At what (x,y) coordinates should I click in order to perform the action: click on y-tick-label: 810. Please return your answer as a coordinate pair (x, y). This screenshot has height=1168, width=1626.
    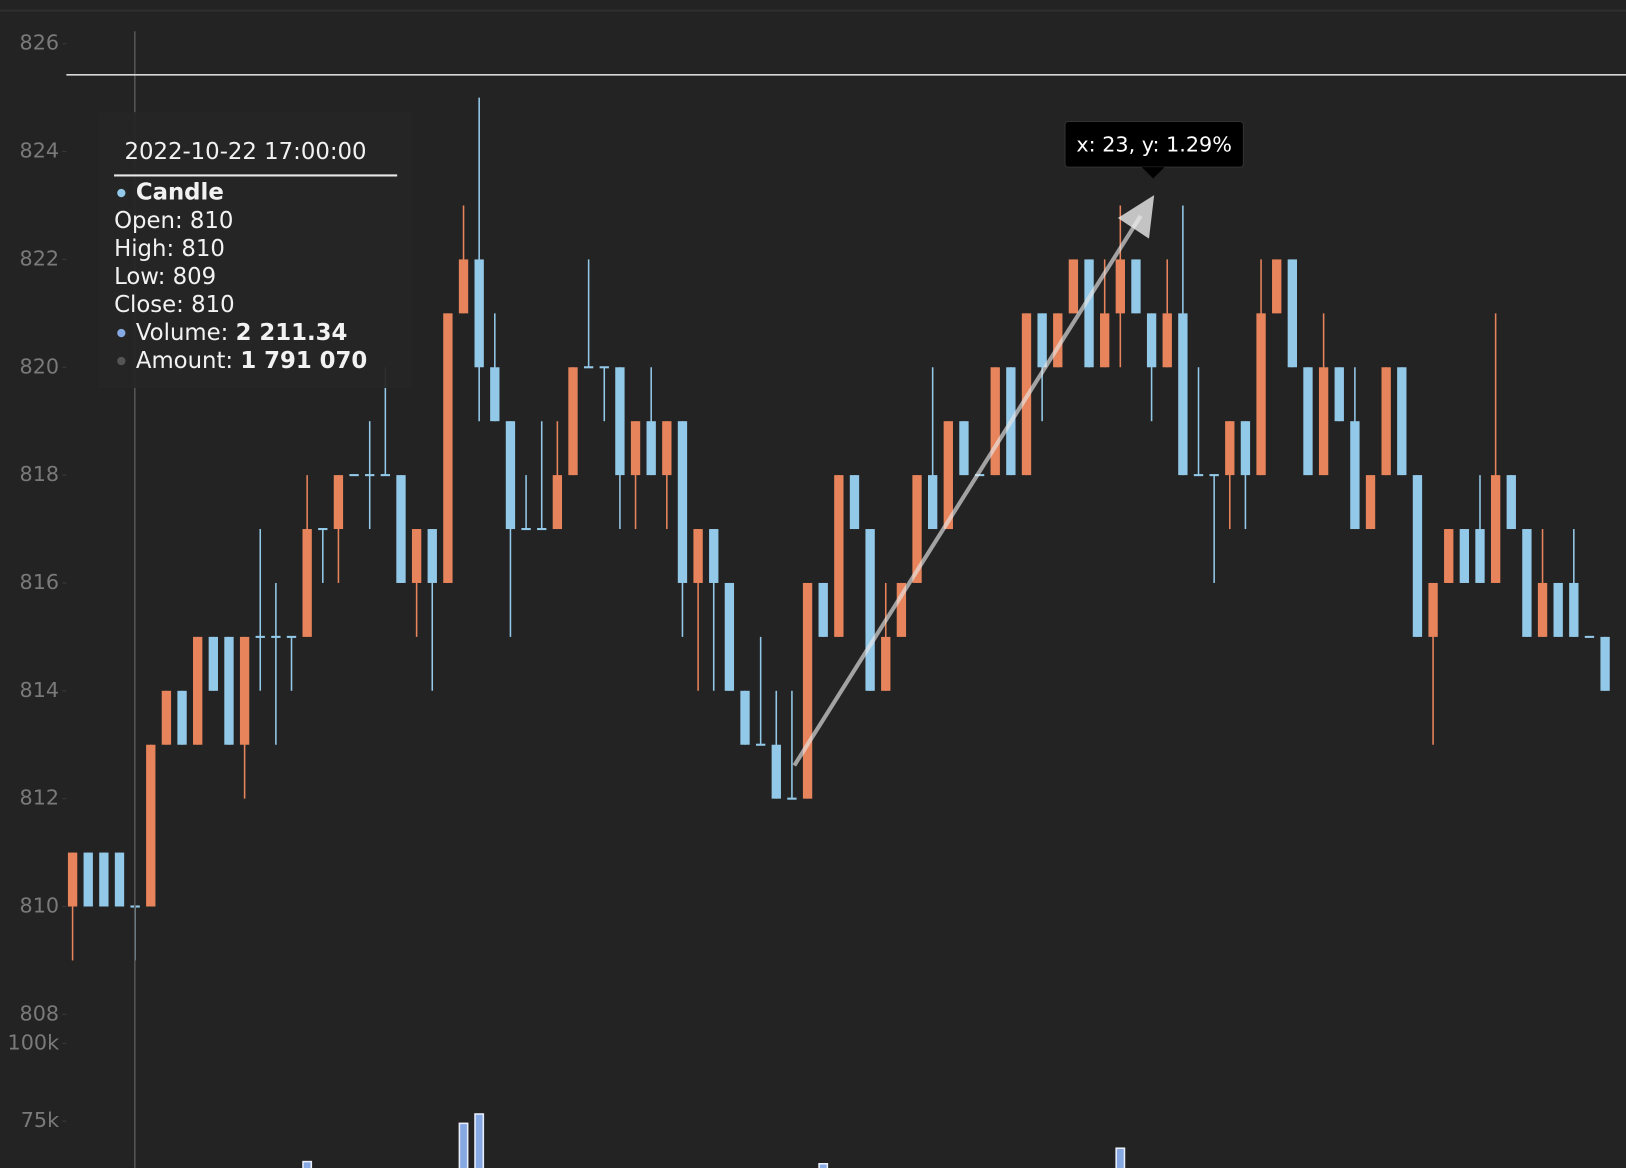
    Looking at the image, I should click on (40, 906).